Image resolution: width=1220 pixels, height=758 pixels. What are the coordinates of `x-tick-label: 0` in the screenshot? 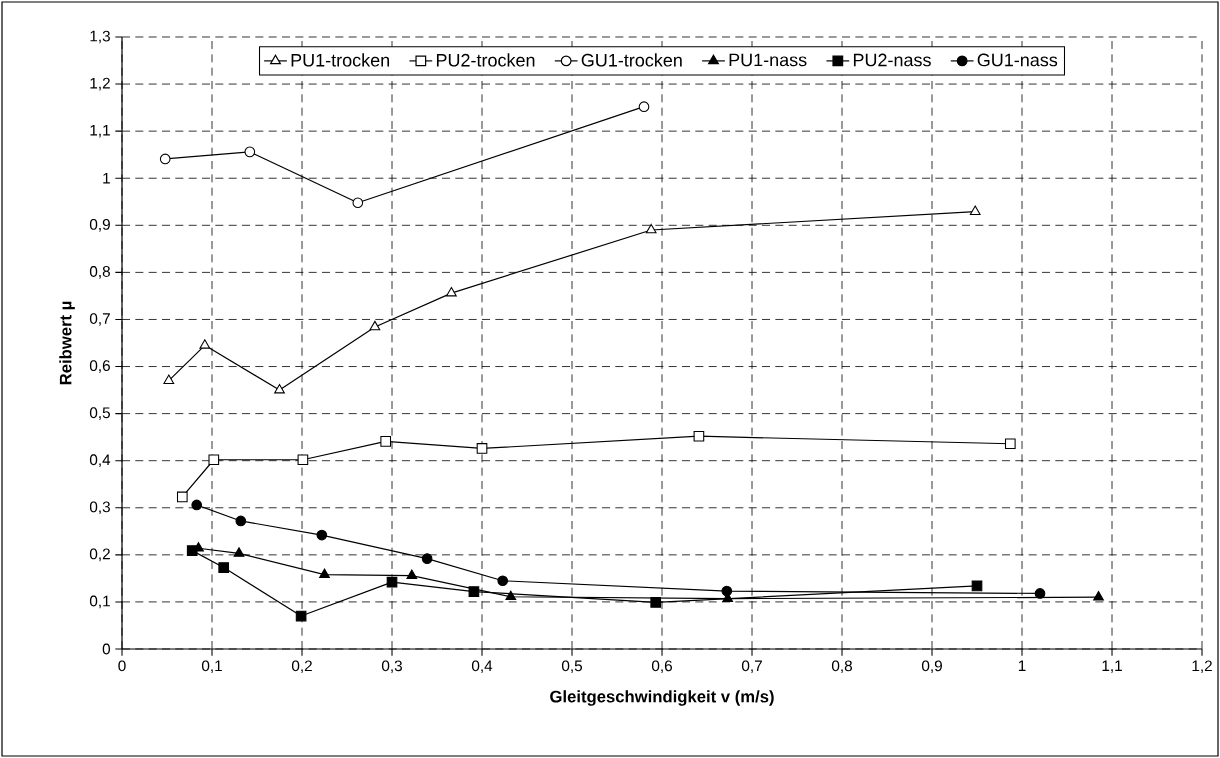 It's located at (122, 666).